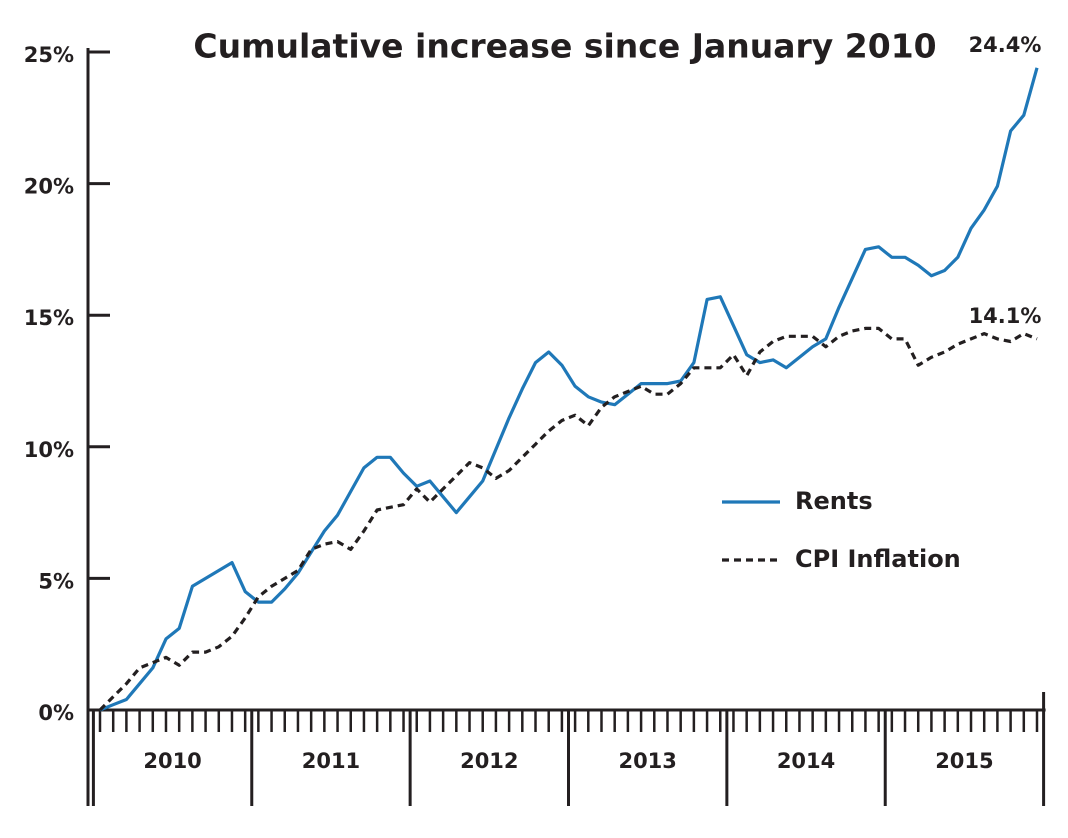 The height and width of the screenshot is (838, 1068). What do you see at coordinates (1005, 45) in the screenshot?
I see `end-label: 24.4%` at bounding box center [1005, 45].